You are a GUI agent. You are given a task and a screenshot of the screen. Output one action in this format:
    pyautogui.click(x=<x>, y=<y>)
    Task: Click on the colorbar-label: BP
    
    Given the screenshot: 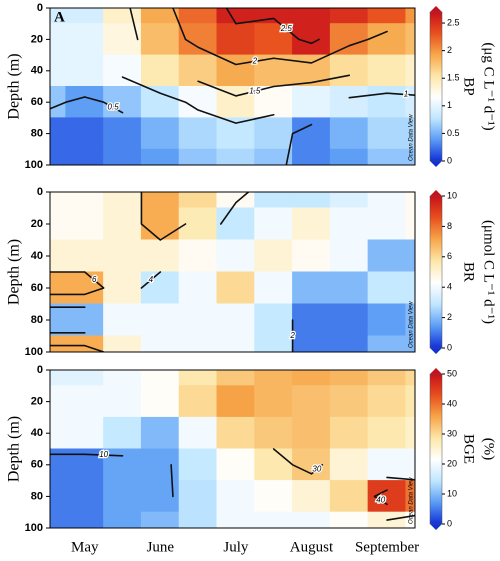 What is the action you would take?
    pyautogui.click(x=469, y=86)
    